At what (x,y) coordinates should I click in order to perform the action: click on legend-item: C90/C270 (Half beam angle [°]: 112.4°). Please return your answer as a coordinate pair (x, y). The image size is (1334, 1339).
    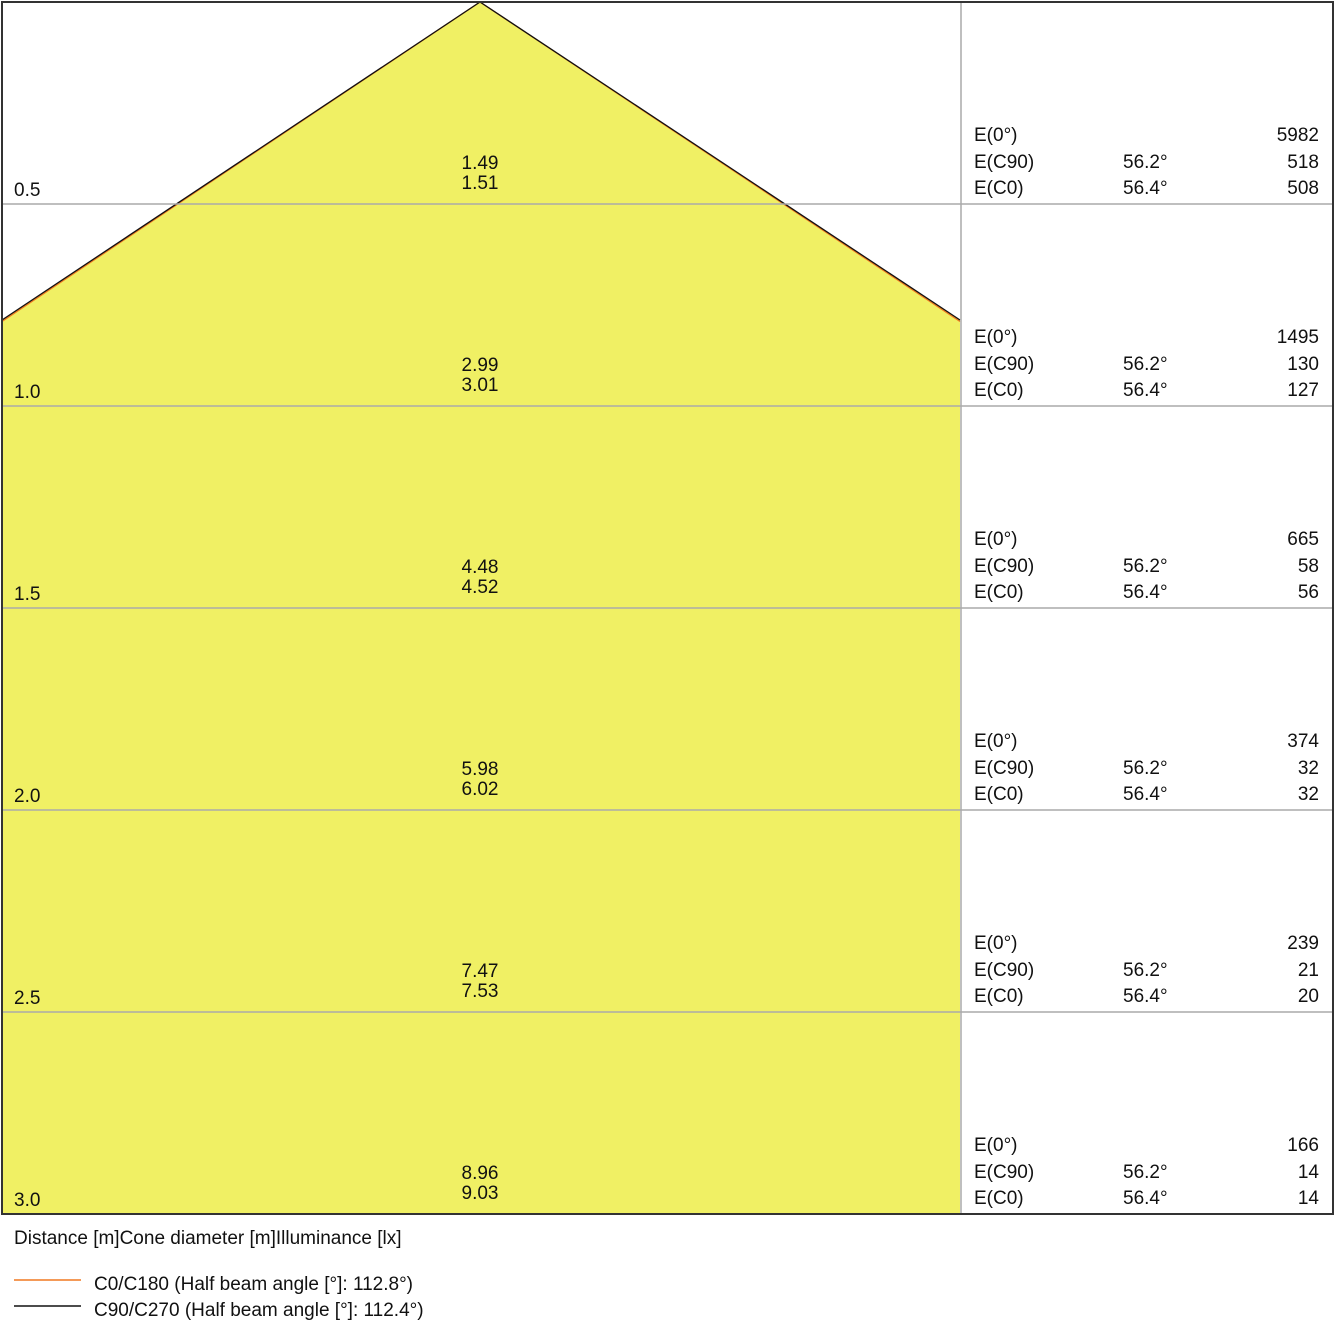
    Looking at the image, I should click on (219, 1310).